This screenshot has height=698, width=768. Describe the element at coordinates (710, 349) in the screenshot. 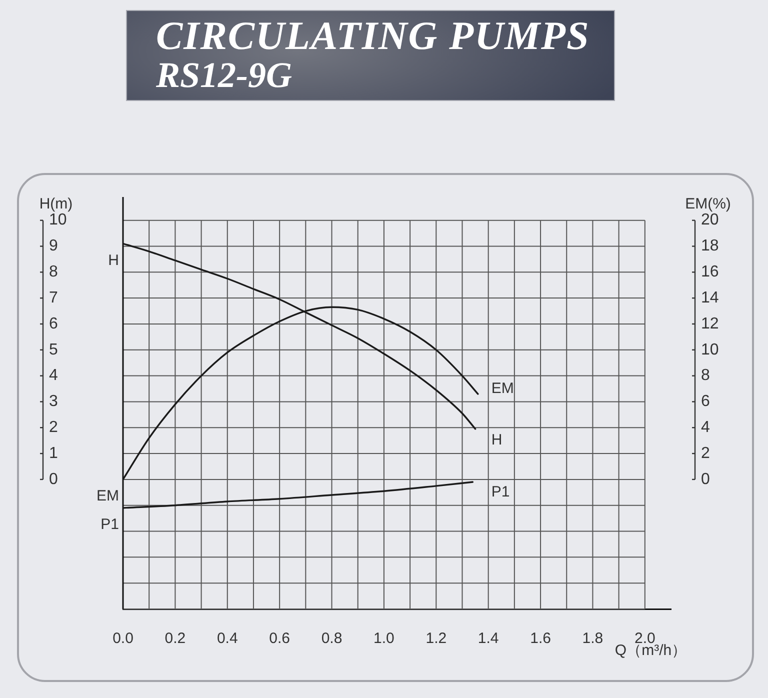

I see `y2-tick-label: 10` at that location.